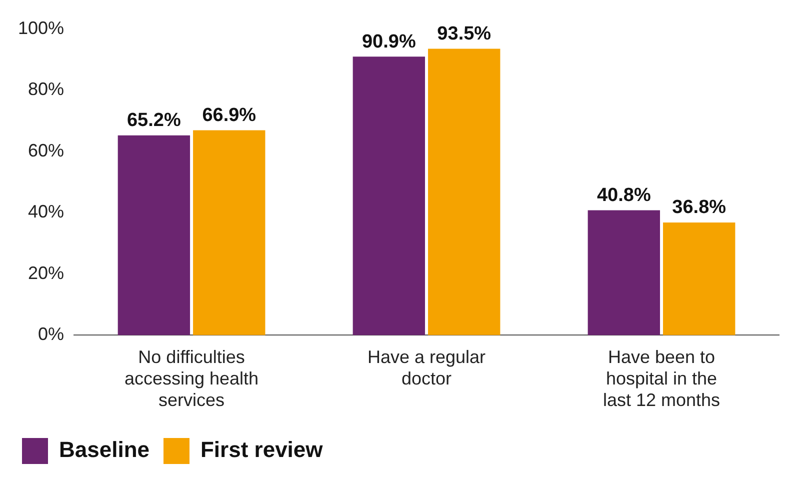 Image resolution: width=793 pixels, height=482 pixels. What do you see at coordinates (426, 367) in the screenshot?
I see `x-tick-label: Have a regular doctor` at bounding box center [426, 367].